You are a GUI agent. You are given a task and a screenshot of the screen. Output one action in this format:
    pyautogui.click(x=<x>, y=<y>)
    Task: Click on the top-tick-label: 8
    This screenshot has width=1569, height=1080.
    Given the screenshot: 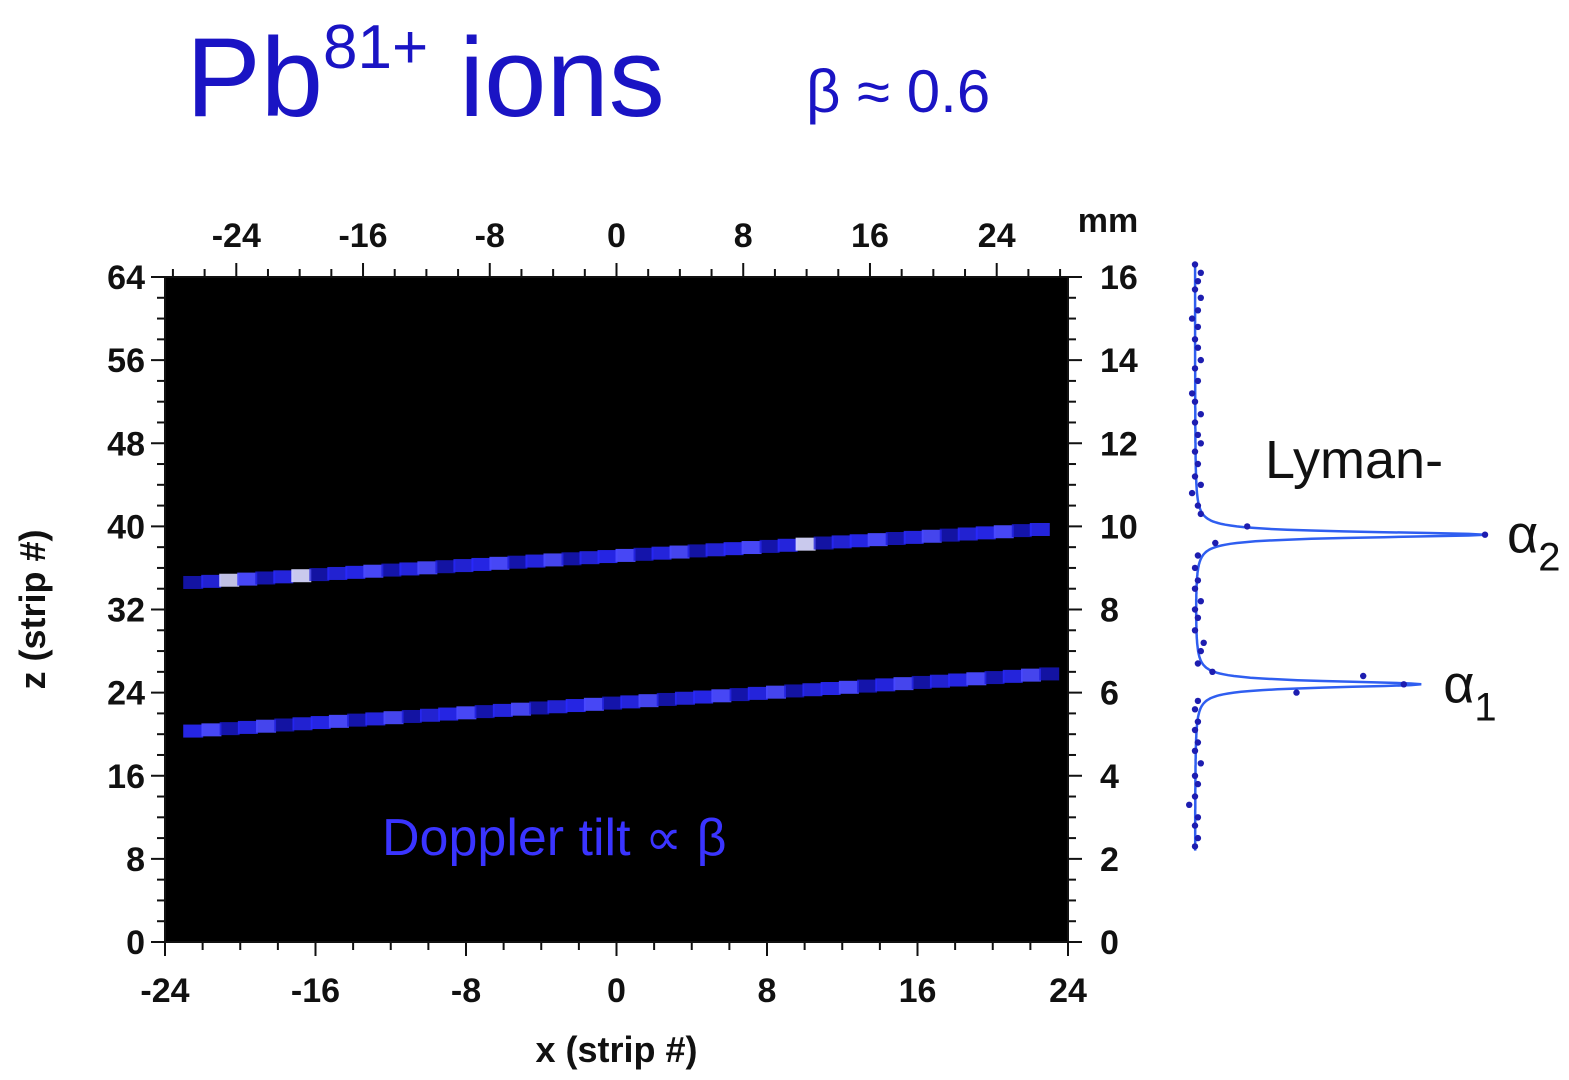 What is the action you would take?
    pyautogui.click(x=743, y=236)
    